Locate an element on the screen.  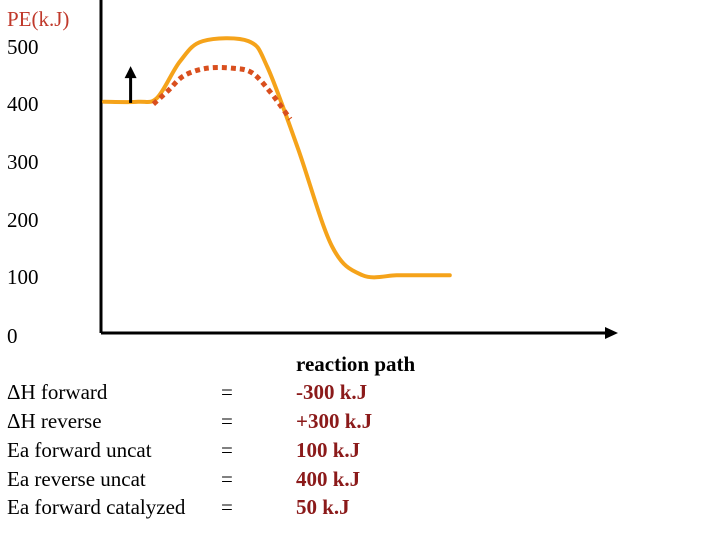
dh-reverse-equals: = is located at coordinates (227, 421).